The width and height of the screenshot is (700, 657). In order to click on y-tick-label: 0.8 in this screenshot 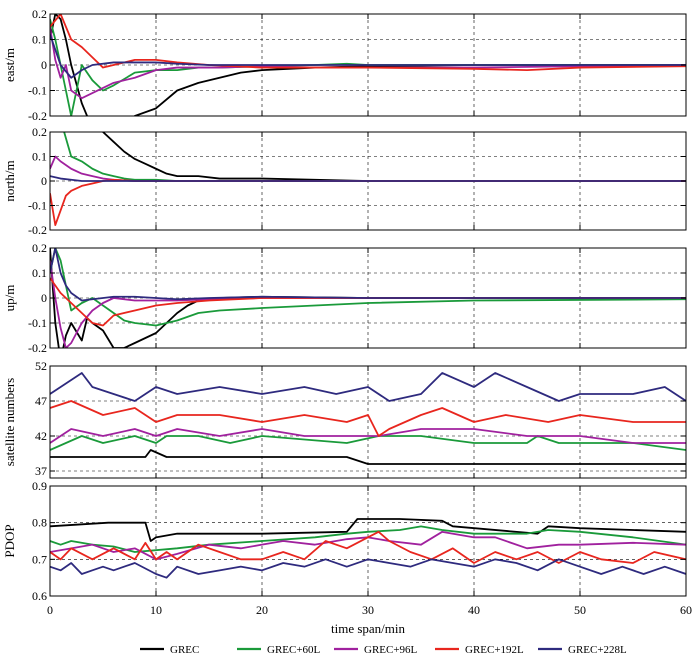, I will do `click(39, 523)`.